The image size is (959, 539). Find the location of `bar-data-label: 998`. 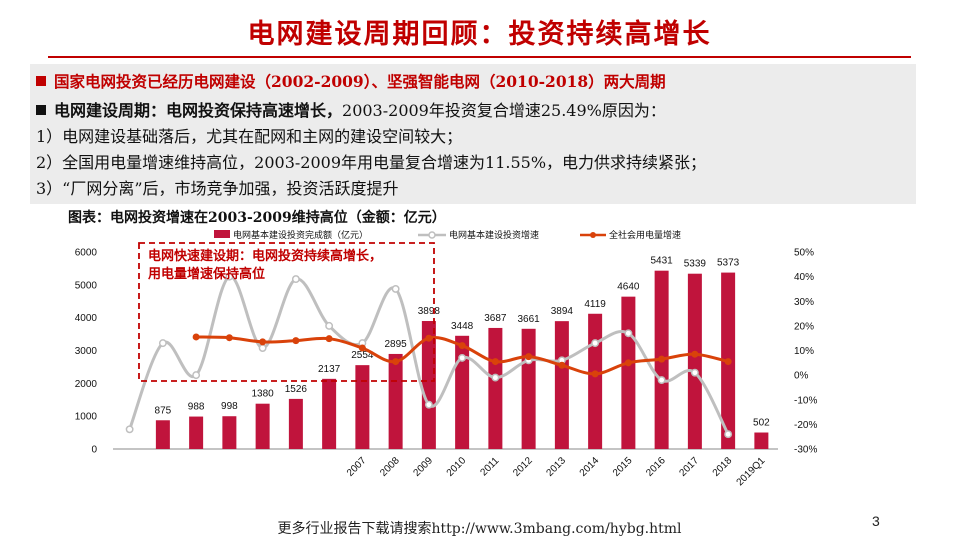

bar-data-label: 998 is located at coordinates (229, 406).